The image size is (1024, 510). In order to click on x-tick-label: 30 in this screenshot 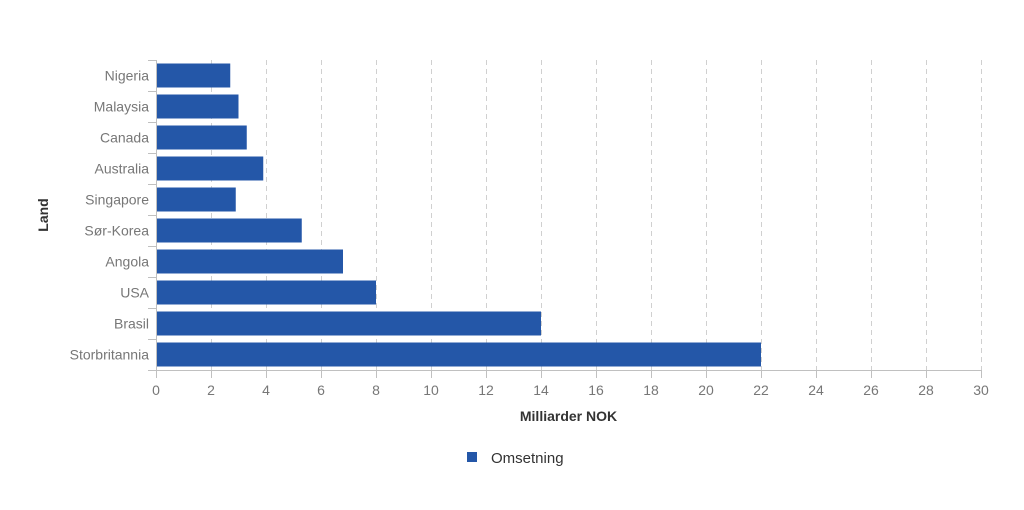, I will do `click(981, 390)`.